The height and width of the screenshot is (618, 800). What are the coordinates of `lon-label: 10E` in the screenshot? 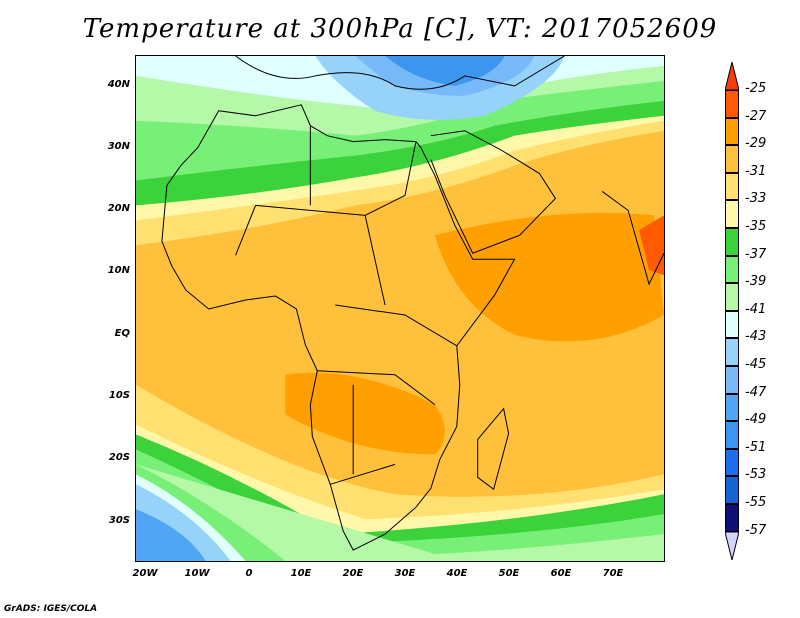 It's located at (301, 573).